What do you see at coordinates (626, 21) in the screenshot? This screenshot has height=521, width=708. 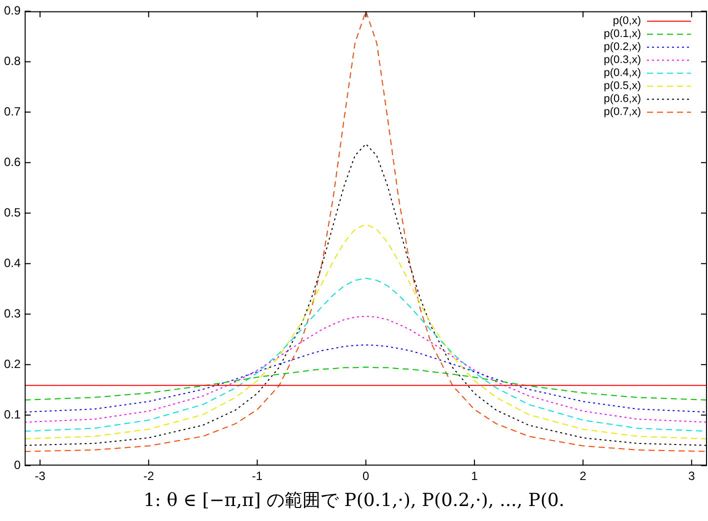 I see `legend-label: p(0,x)` at bounding box center [626, 21].